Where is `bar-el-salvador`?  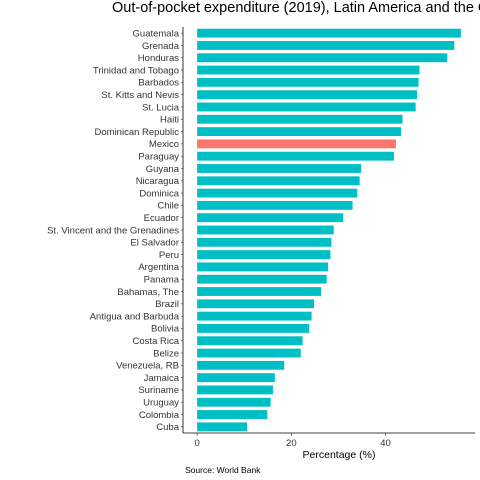 bar-el-salvador is located at coordinates (264, 242).